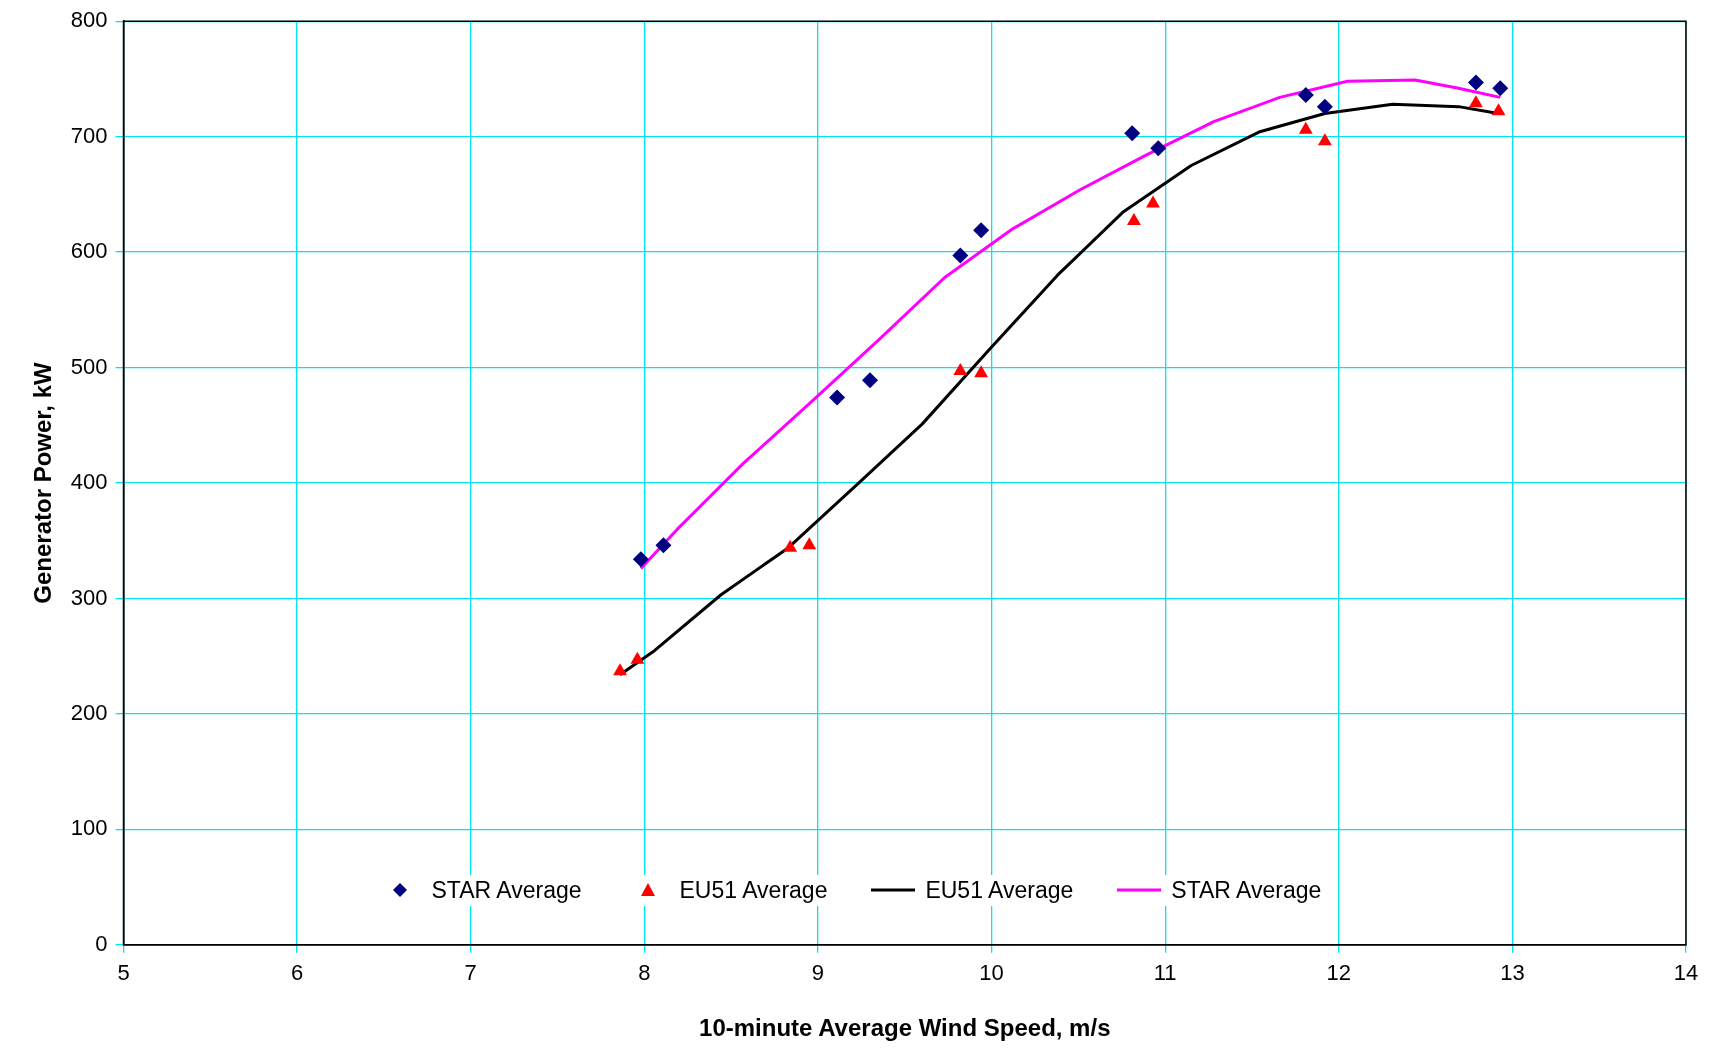  What do you see at coordinates (470, 973) in the screenshot?
I see `x-tick-label: 7` at bounding box center [470, 973].